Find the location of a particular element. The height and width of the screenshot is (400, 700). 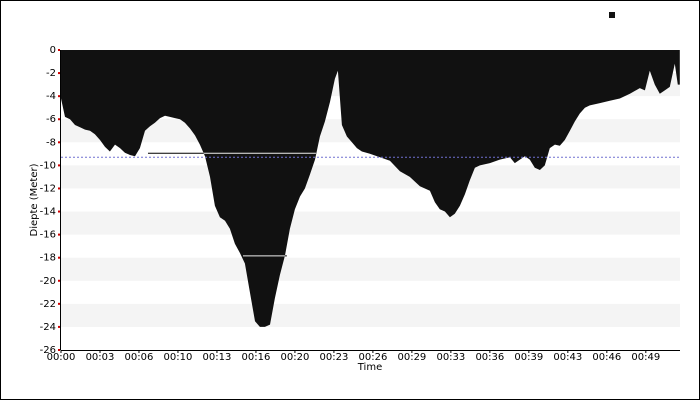

y-tick-label: -4 is located at coordinates (51, 96).